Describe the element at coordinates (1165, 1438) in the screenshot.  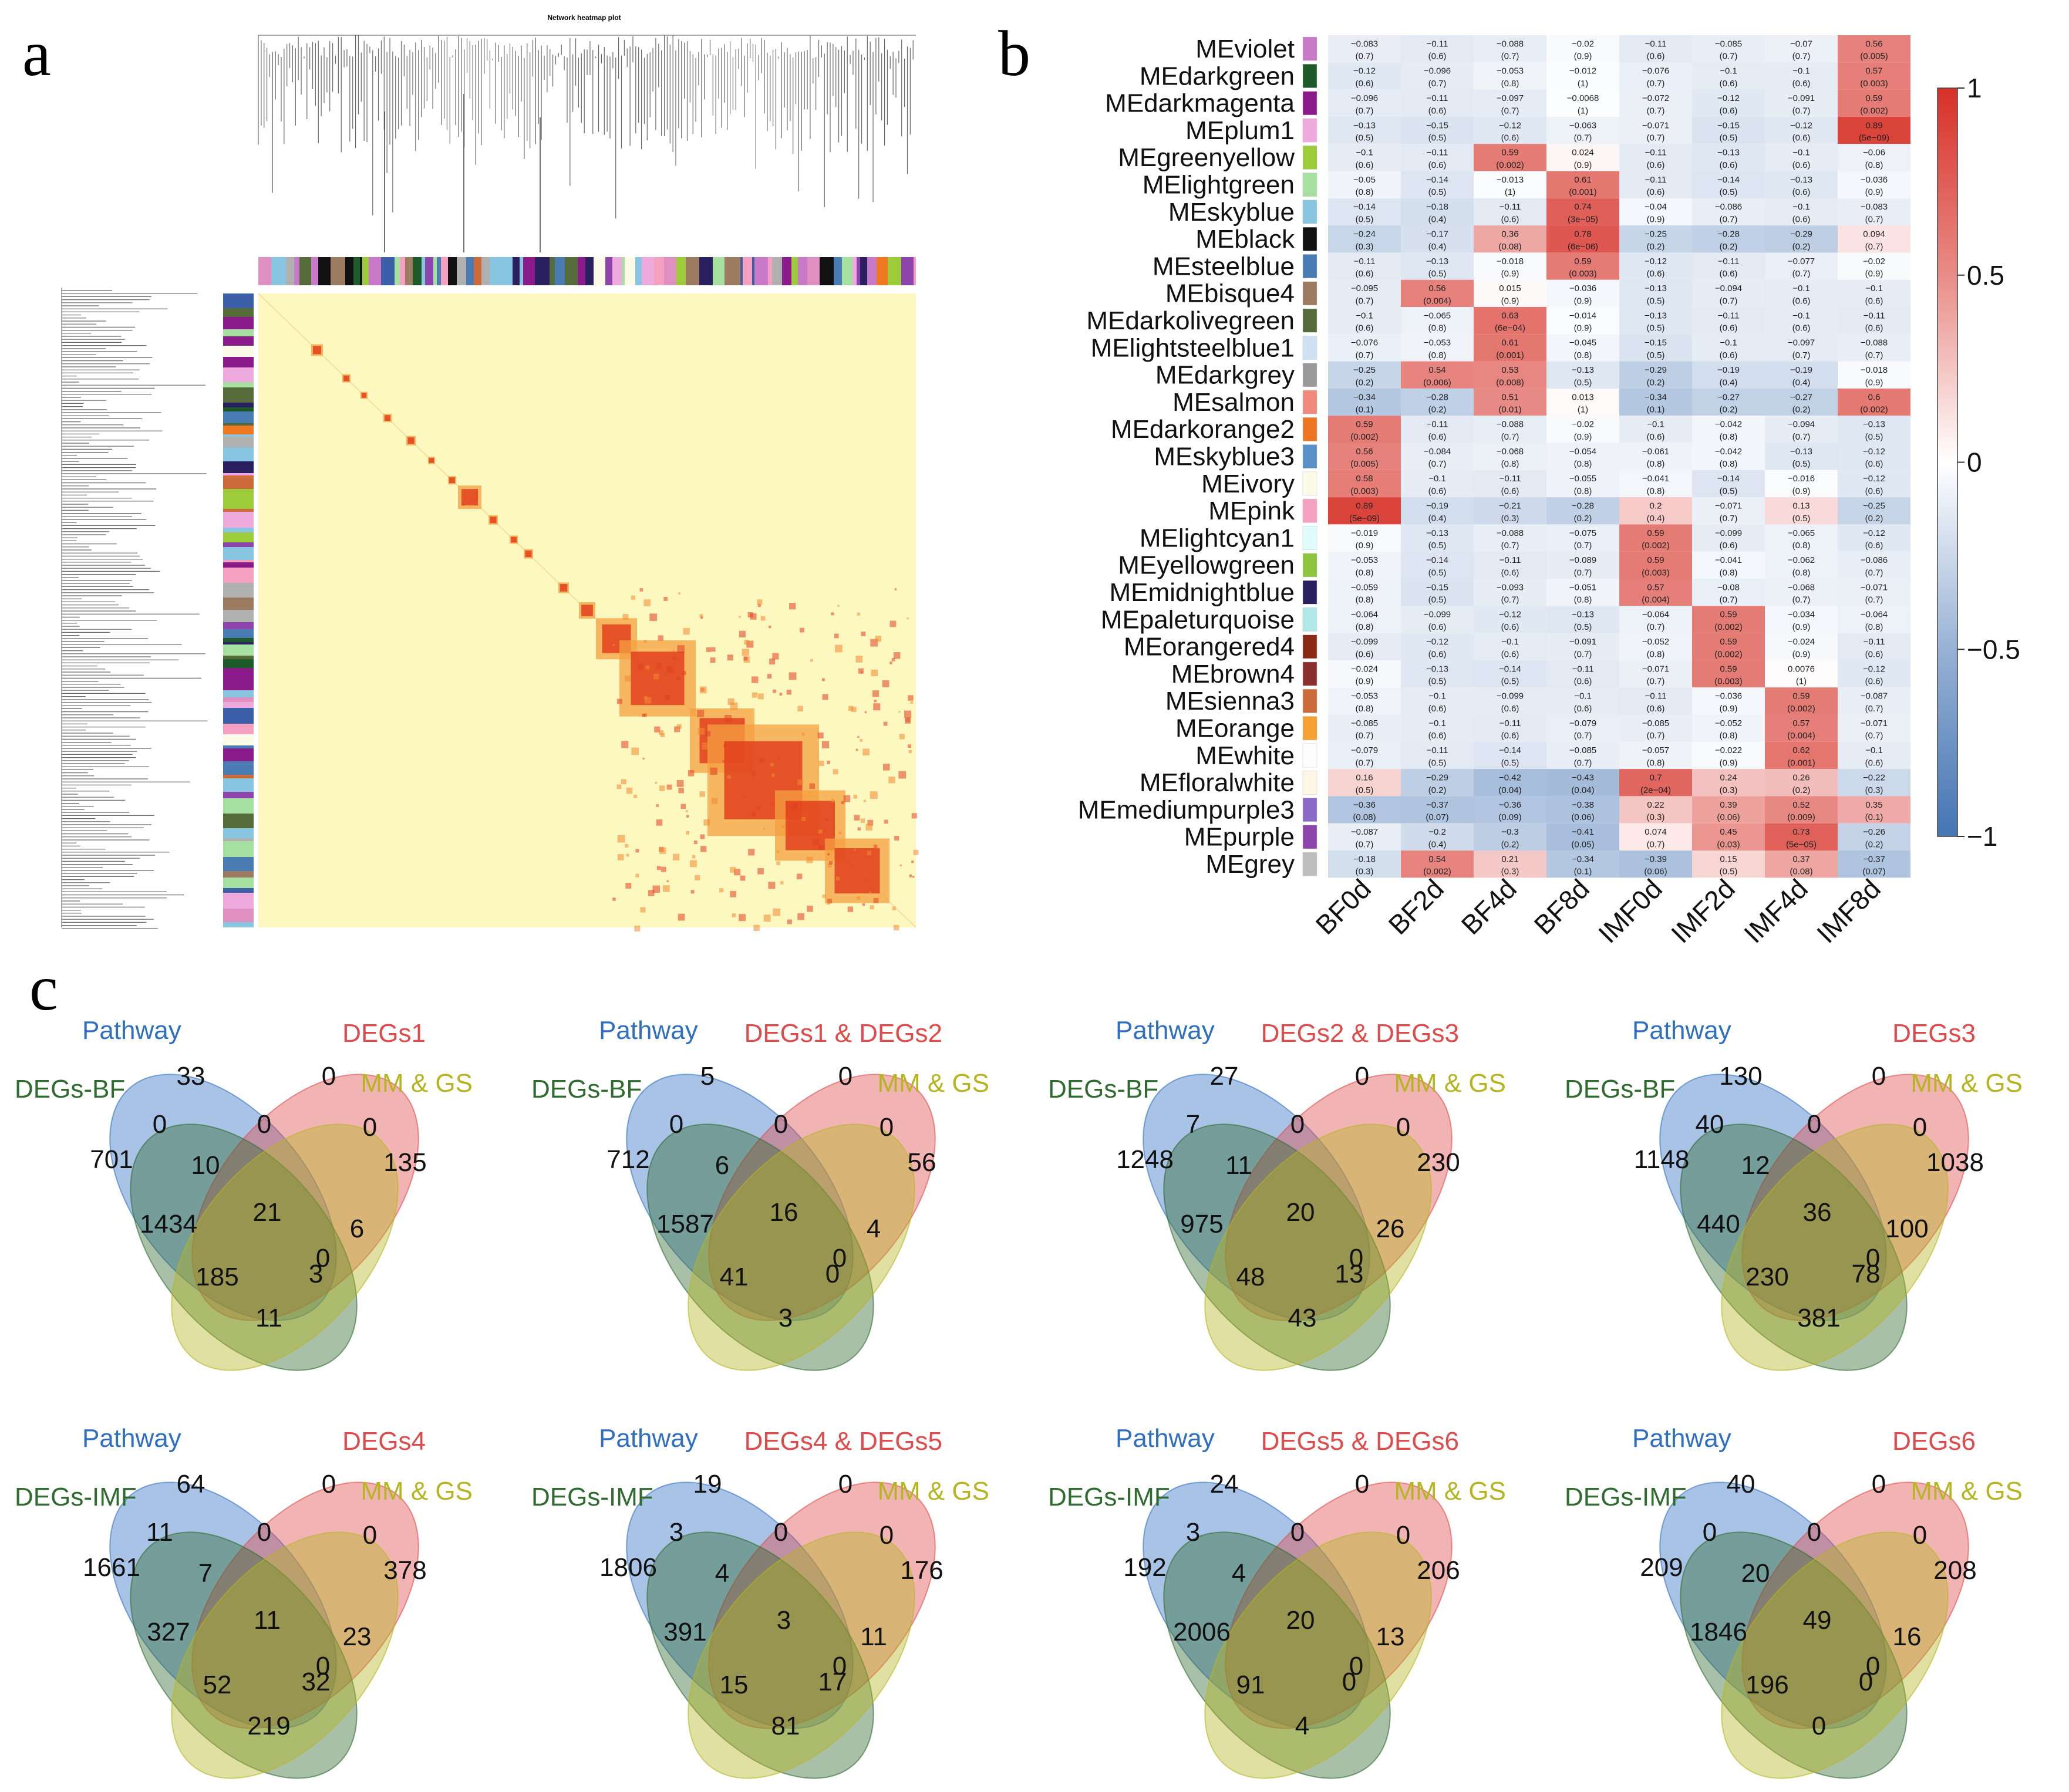
I see `venn-label-pathway: Pathway` at that location.